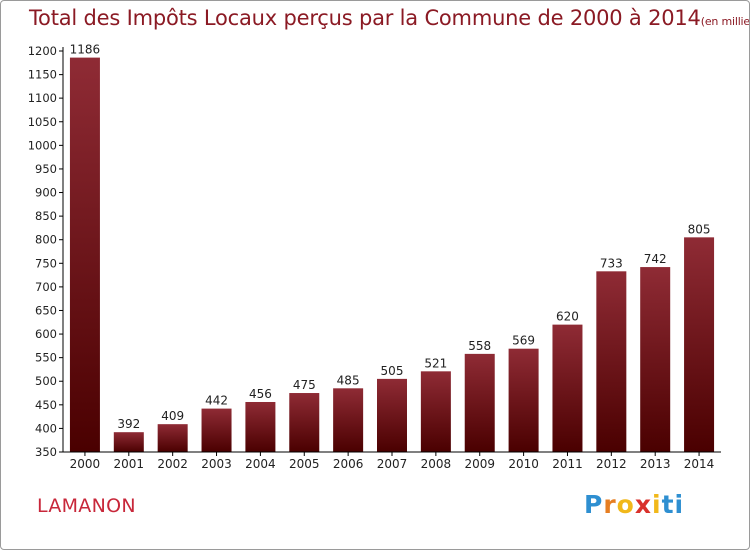 This screenshot has width=750, height=550. Describe the element at coordinates (85, 50) in the screenshot. I see `bar-value-label: 1186` at that location.